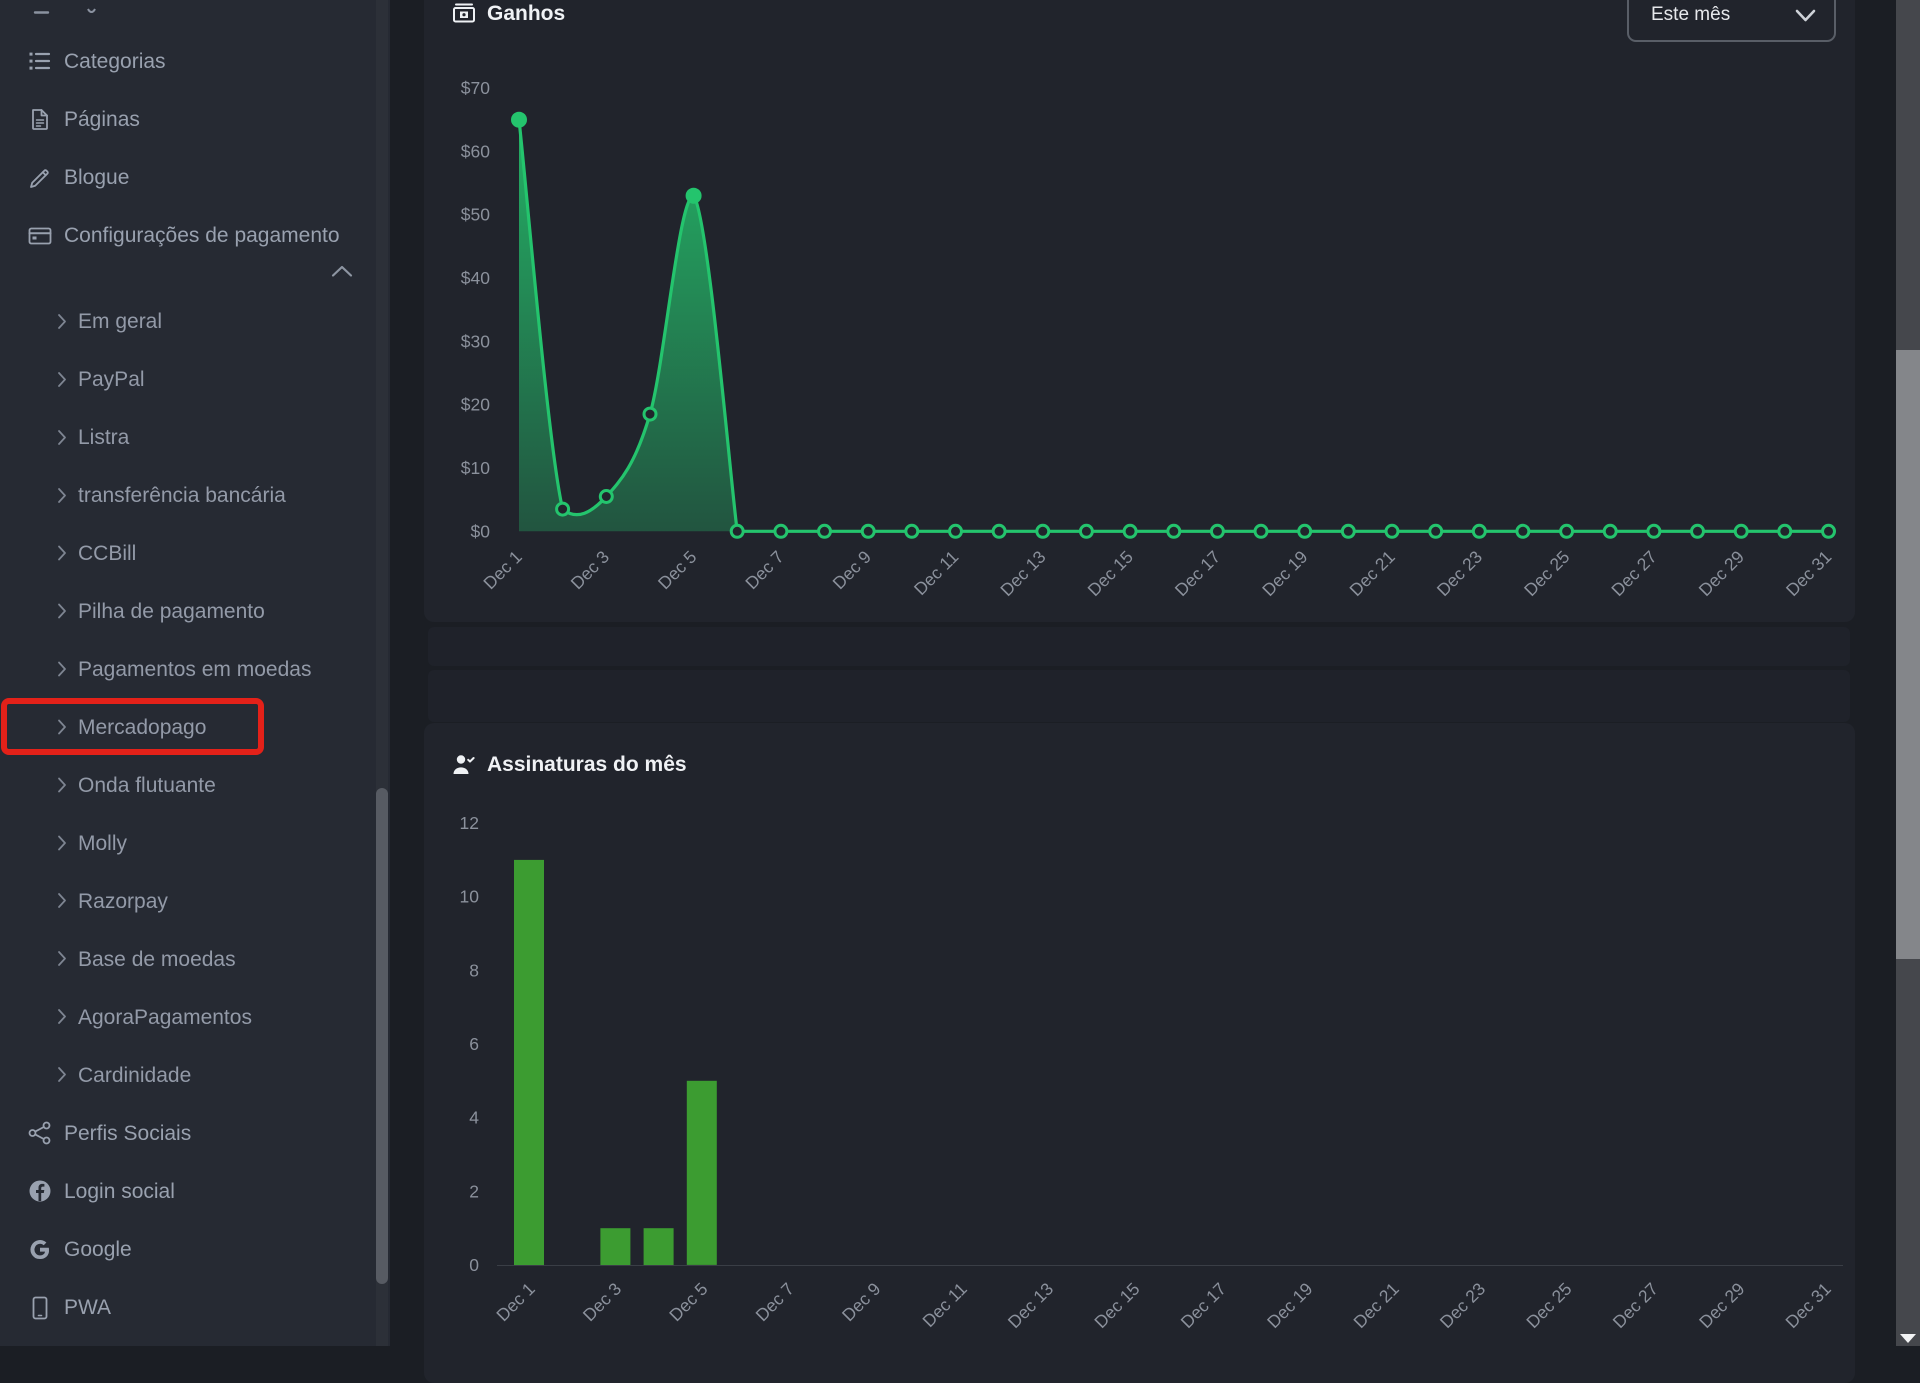 Image resolution: width=1920 pixels, height=1383 pixels. What do you see at coordinates (475, 468) in the screenshot?
I see `svg-text: $10` at bounding box center [475, 468].